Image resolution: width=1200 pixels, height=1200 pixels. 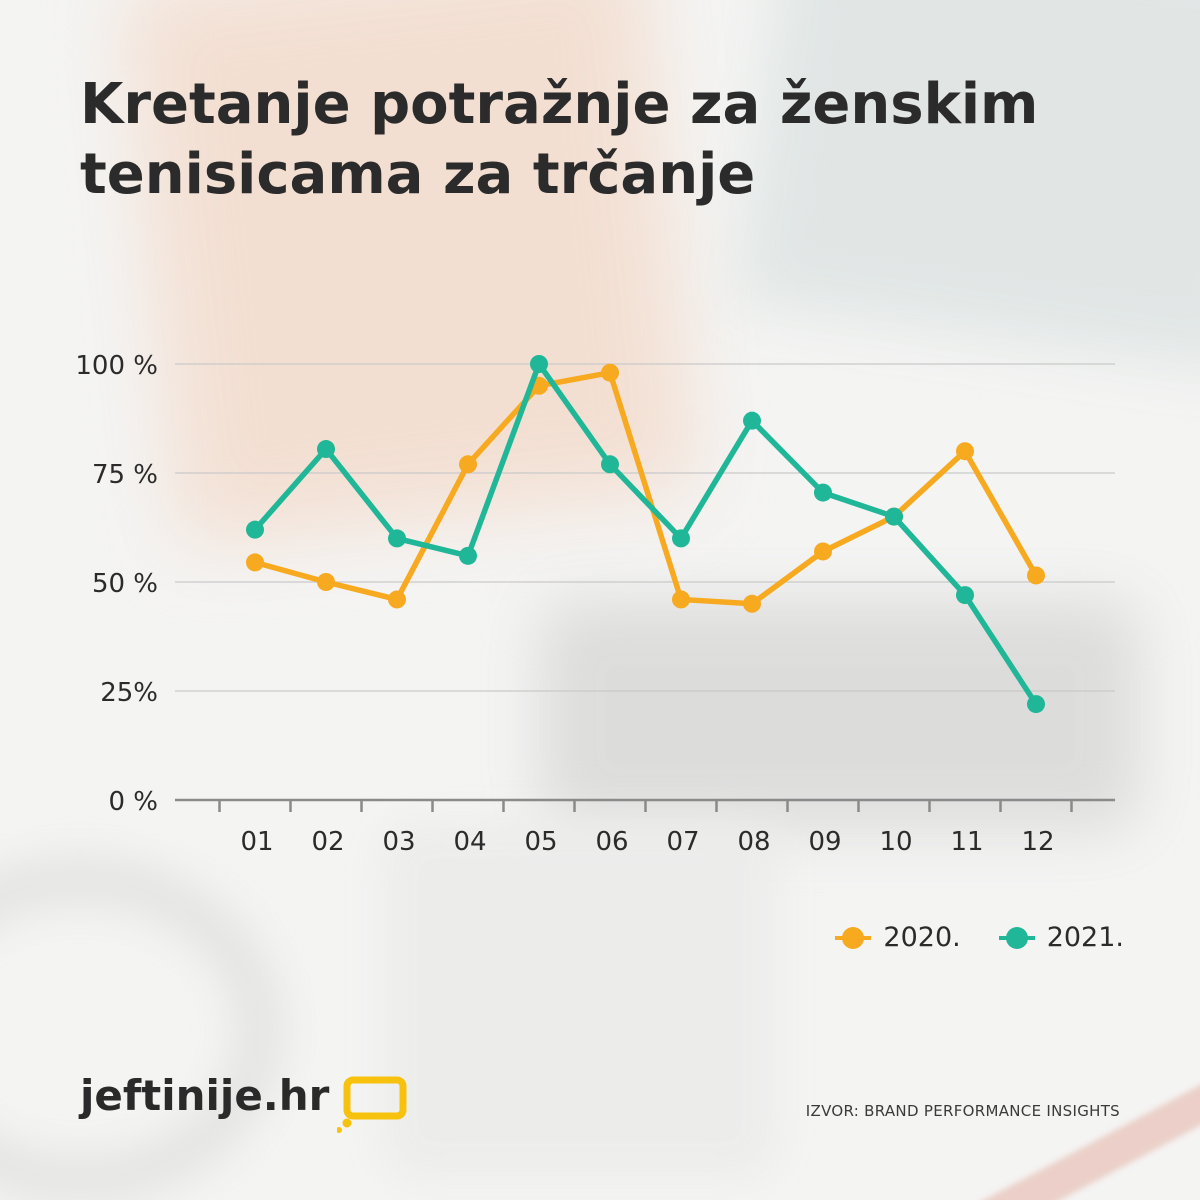 What do you see at coordinates (398, 842) in the screenshot?
I see `x-tick-label: 03` at bounding box center [398, 842].